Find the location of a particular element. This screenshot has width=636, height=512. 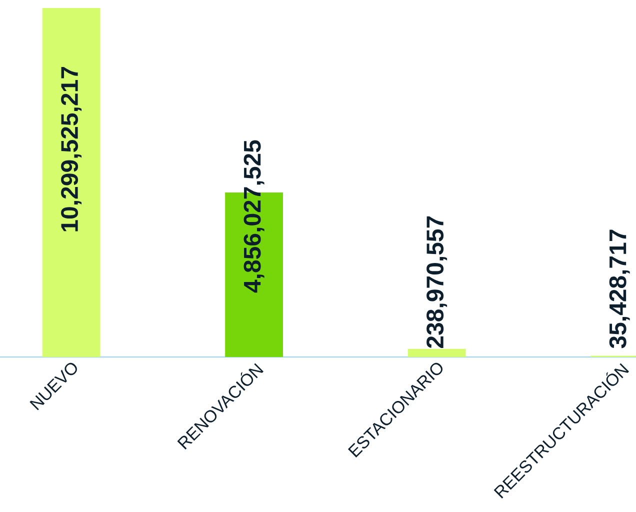

data-label: 10,299,525,217 is located at coordinates (71, 149).